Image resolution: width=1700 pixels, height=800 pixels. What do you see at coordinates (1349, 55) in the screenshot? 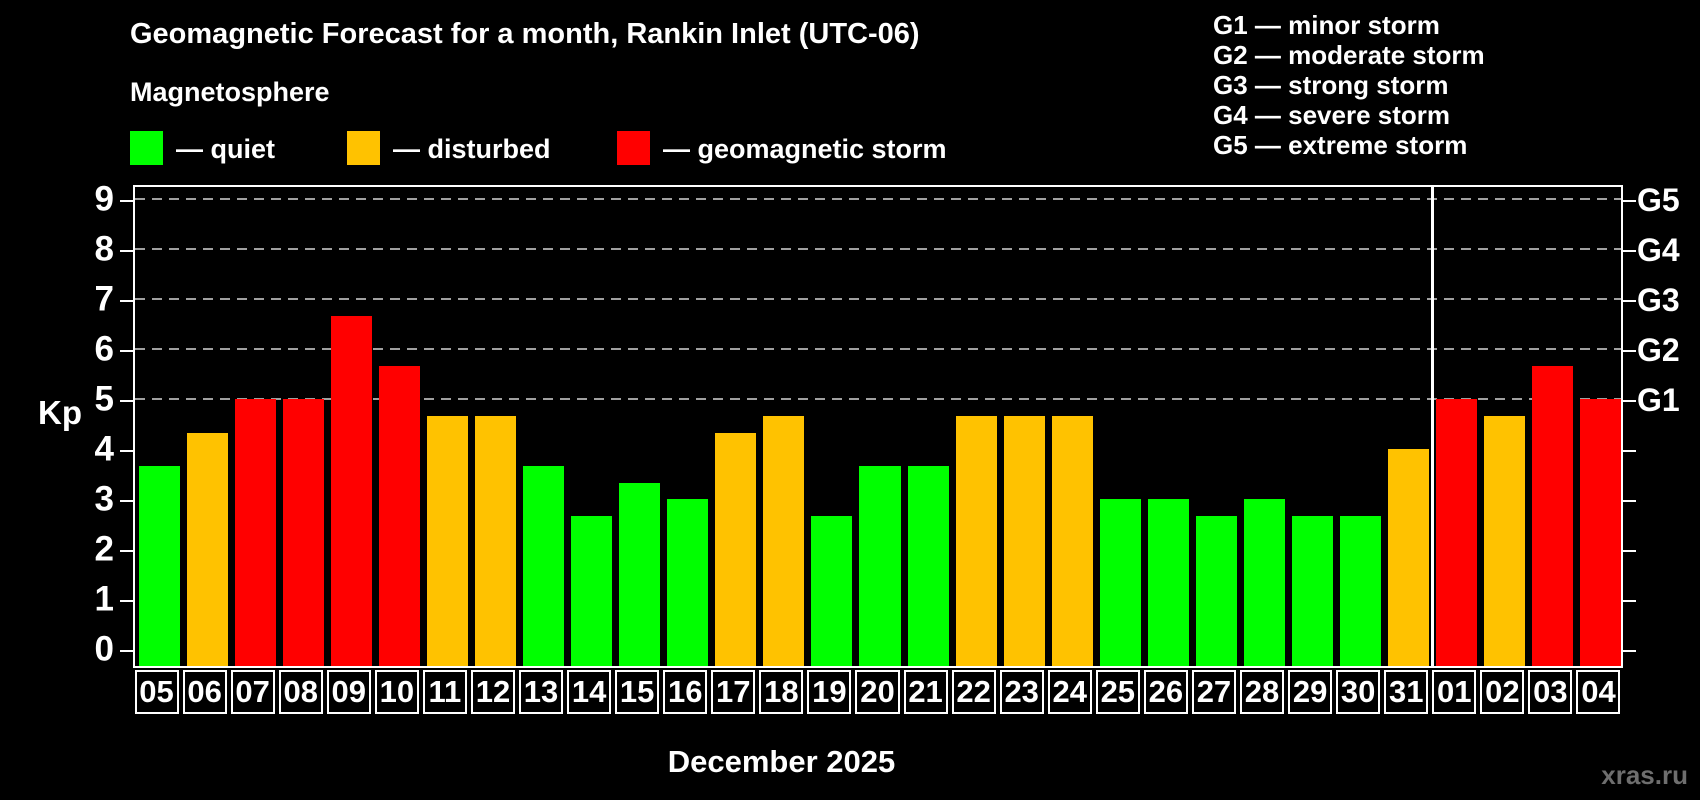
I see `g-scale-legend-line-2: G2 — moderate storm` at bounding box center [1349, 55].